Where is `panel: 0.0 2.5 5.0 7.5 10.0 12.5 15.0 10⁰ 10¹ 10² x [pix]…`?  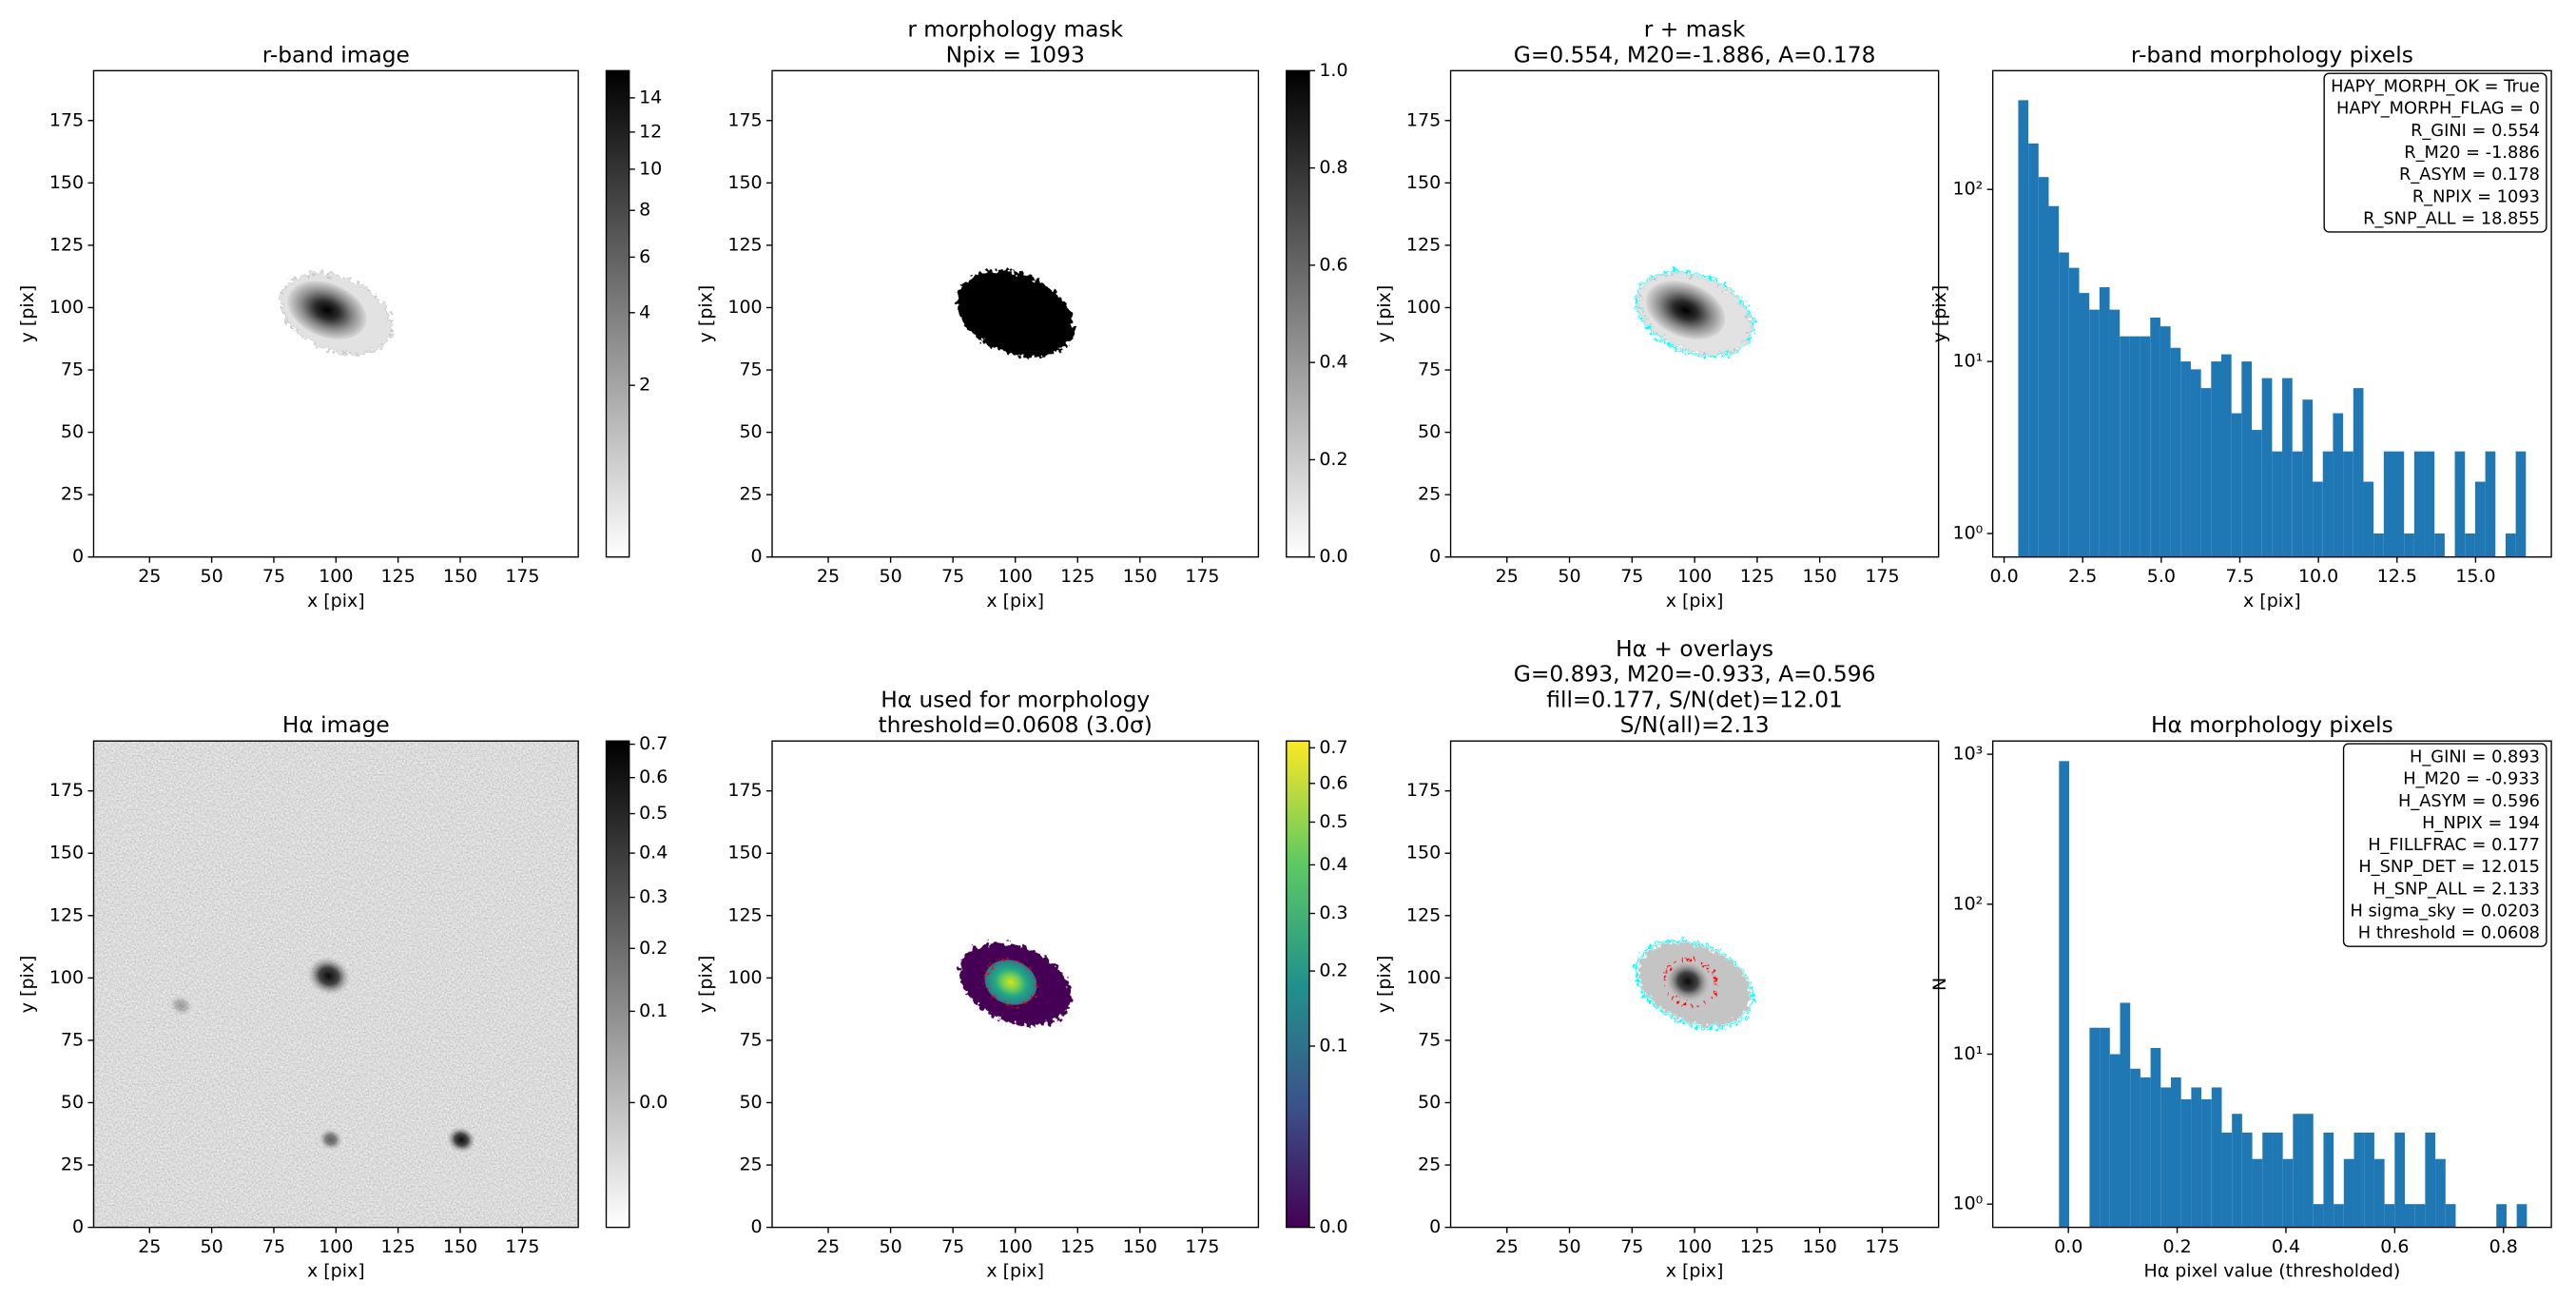 panel: 0.0 2.5 5.0 7.5 10.0 12.5 15.0 10⁰ 10¹ 10² x [pix]… is located at coordinates (2240, 326).